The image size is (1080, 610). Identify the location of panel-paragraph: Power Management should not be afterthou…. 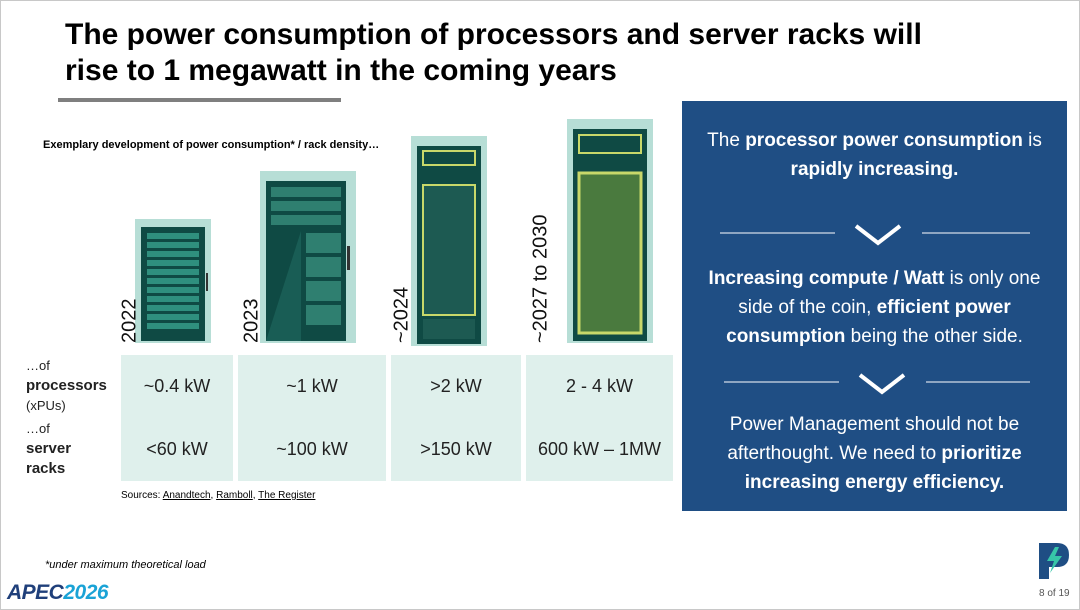
(874, 453).